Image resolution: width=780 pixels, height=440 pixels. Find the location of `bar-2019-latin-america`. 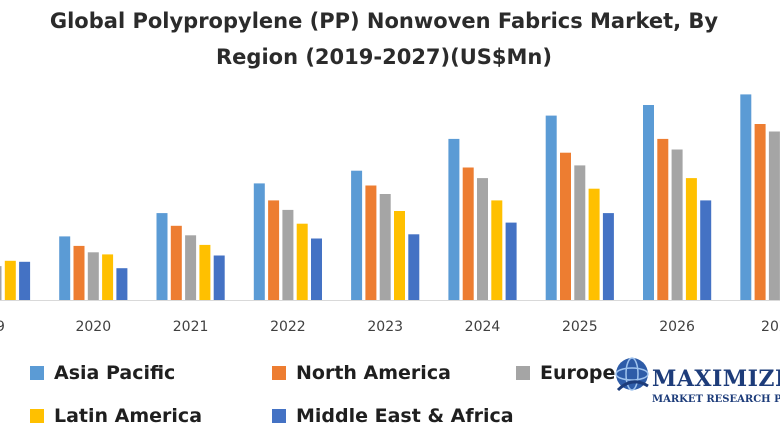

bar-2019-latin-america is located at coordinates (10, 280).